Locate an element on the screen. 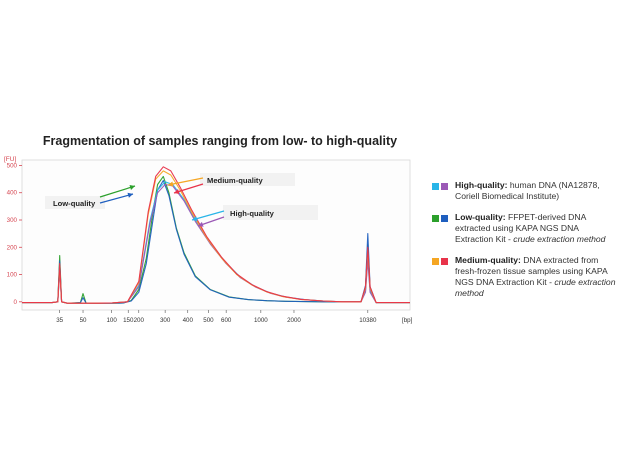  y-tick-label: 400 is located at coordinates (12, 193).